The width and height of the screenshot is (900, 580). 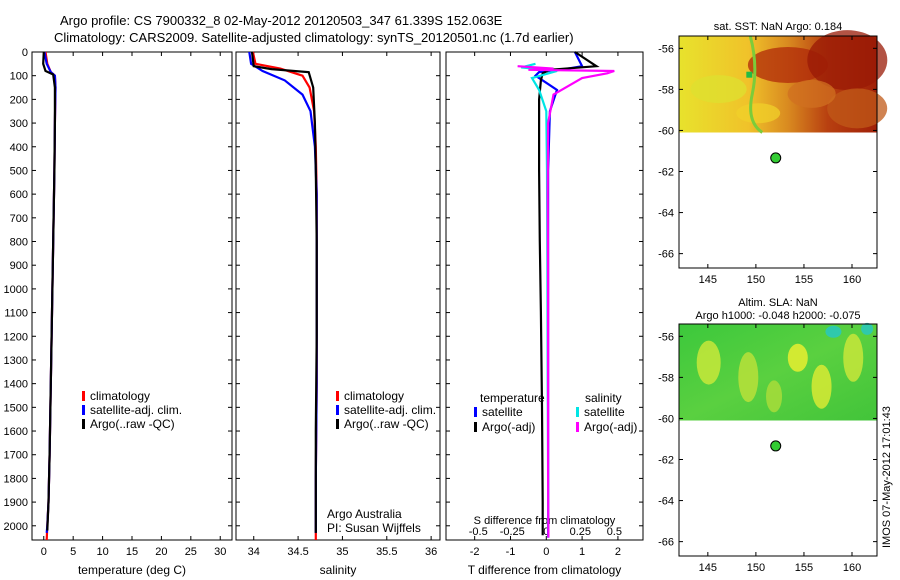 What do you see at coordinates (19, 124) in the screenshot?
I see `y-tick-label: 300` at bounding box center [19, 124].